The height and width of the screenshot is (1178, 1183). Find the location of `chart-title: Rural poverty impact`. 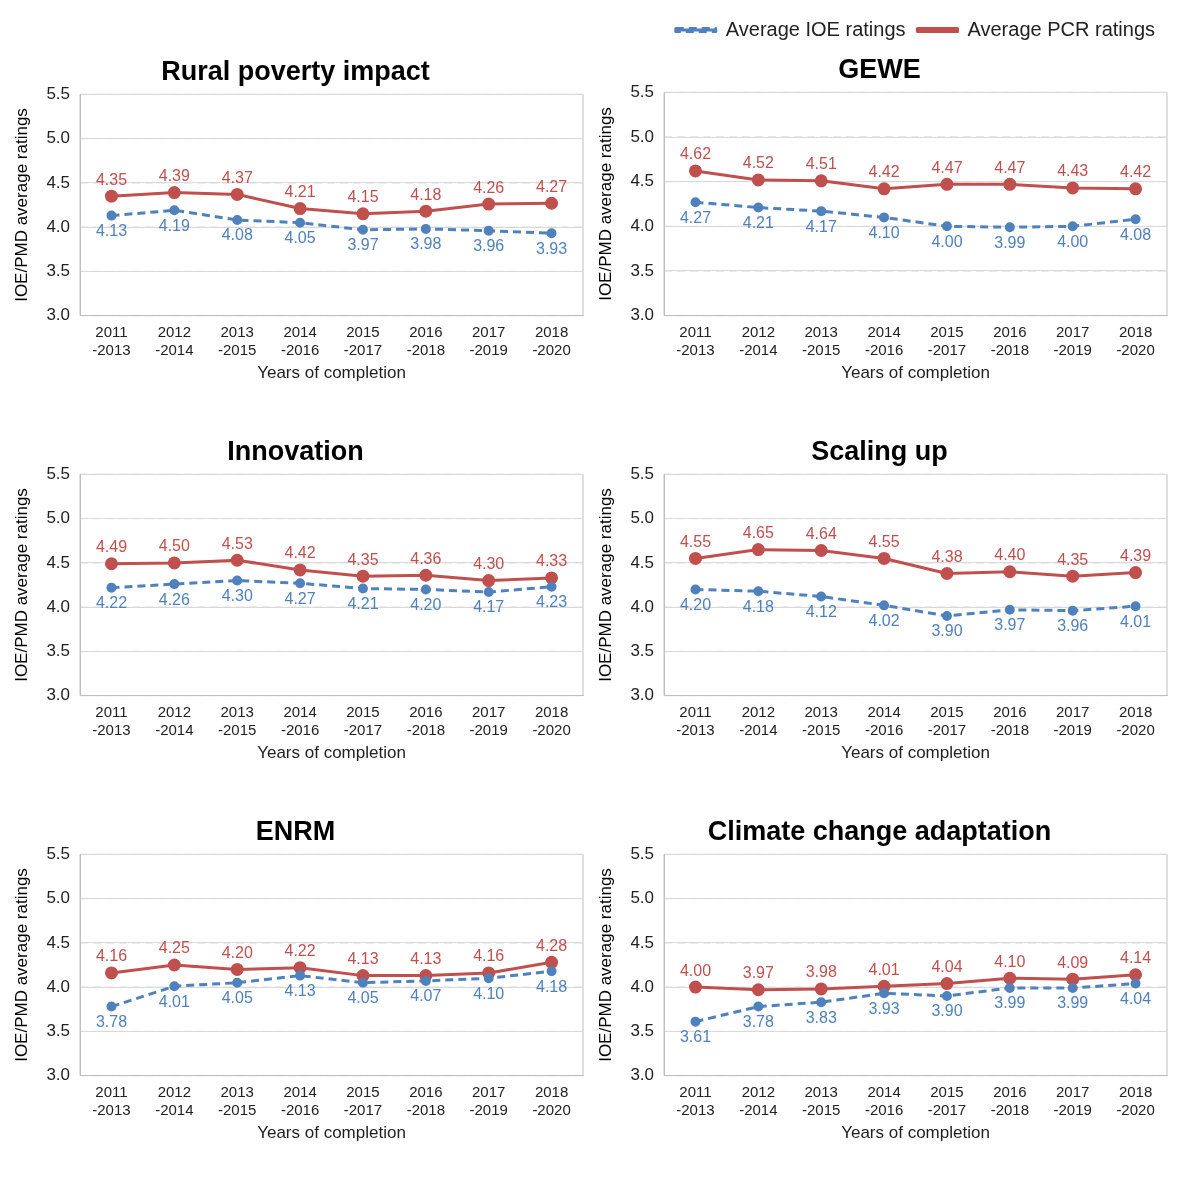

chart-title: Rural poverty impact is located at coordinates (295, 70).